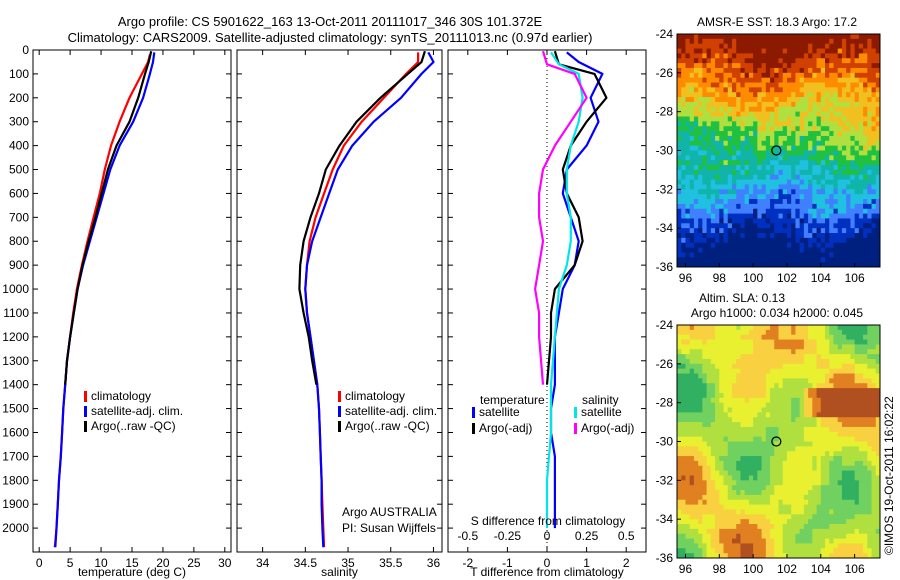 The image size is (900, 580). What do you see at coordinates (104, 299) in the screenshot?
I see `series-group` at bounding box center [104, 299].